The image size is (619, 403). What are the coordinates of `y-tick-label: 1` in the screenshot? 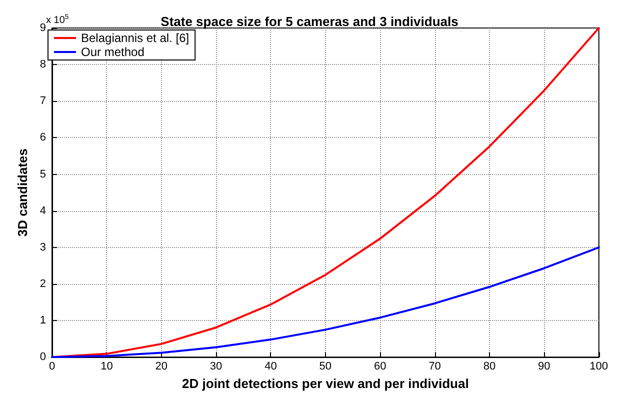 It's located at (43, 320).